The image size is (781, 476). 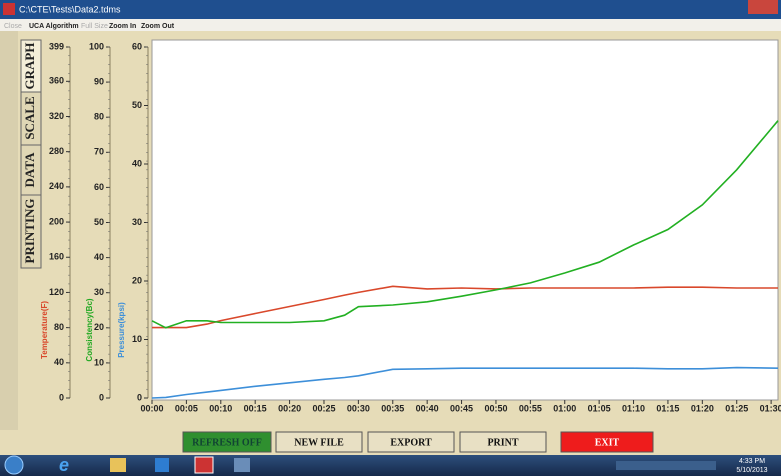 What do you see at coordinates (64, 465) in the screenshot?
I see `browser-icon: e` at bounding box center [64, 465].